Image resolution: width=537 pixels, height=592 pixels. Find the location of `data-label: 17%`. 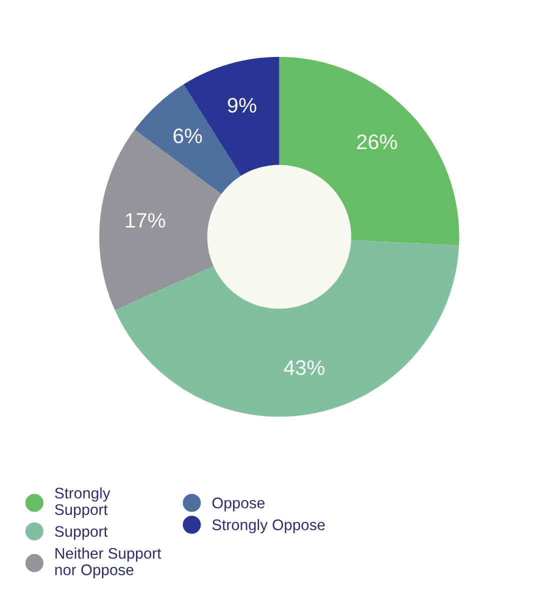

data-label: 17% is located at coordinates (146, 220).